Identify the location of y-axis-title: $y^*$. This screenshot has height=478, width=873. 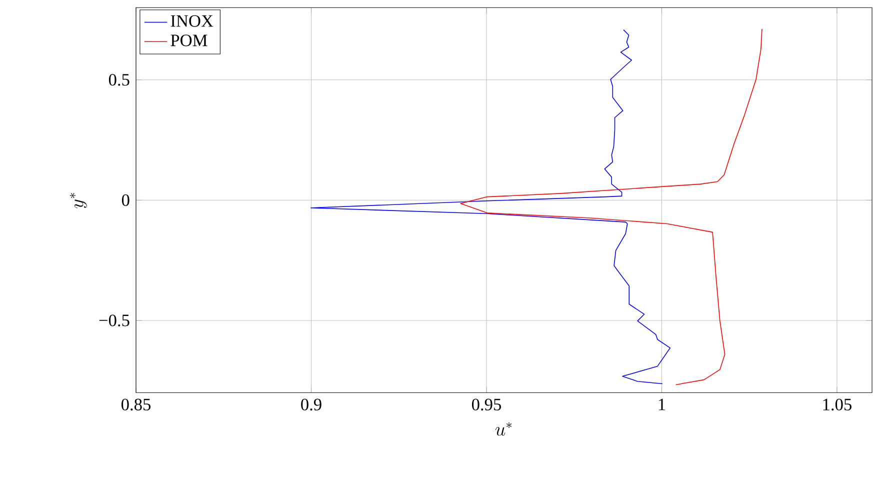
(78, 200).